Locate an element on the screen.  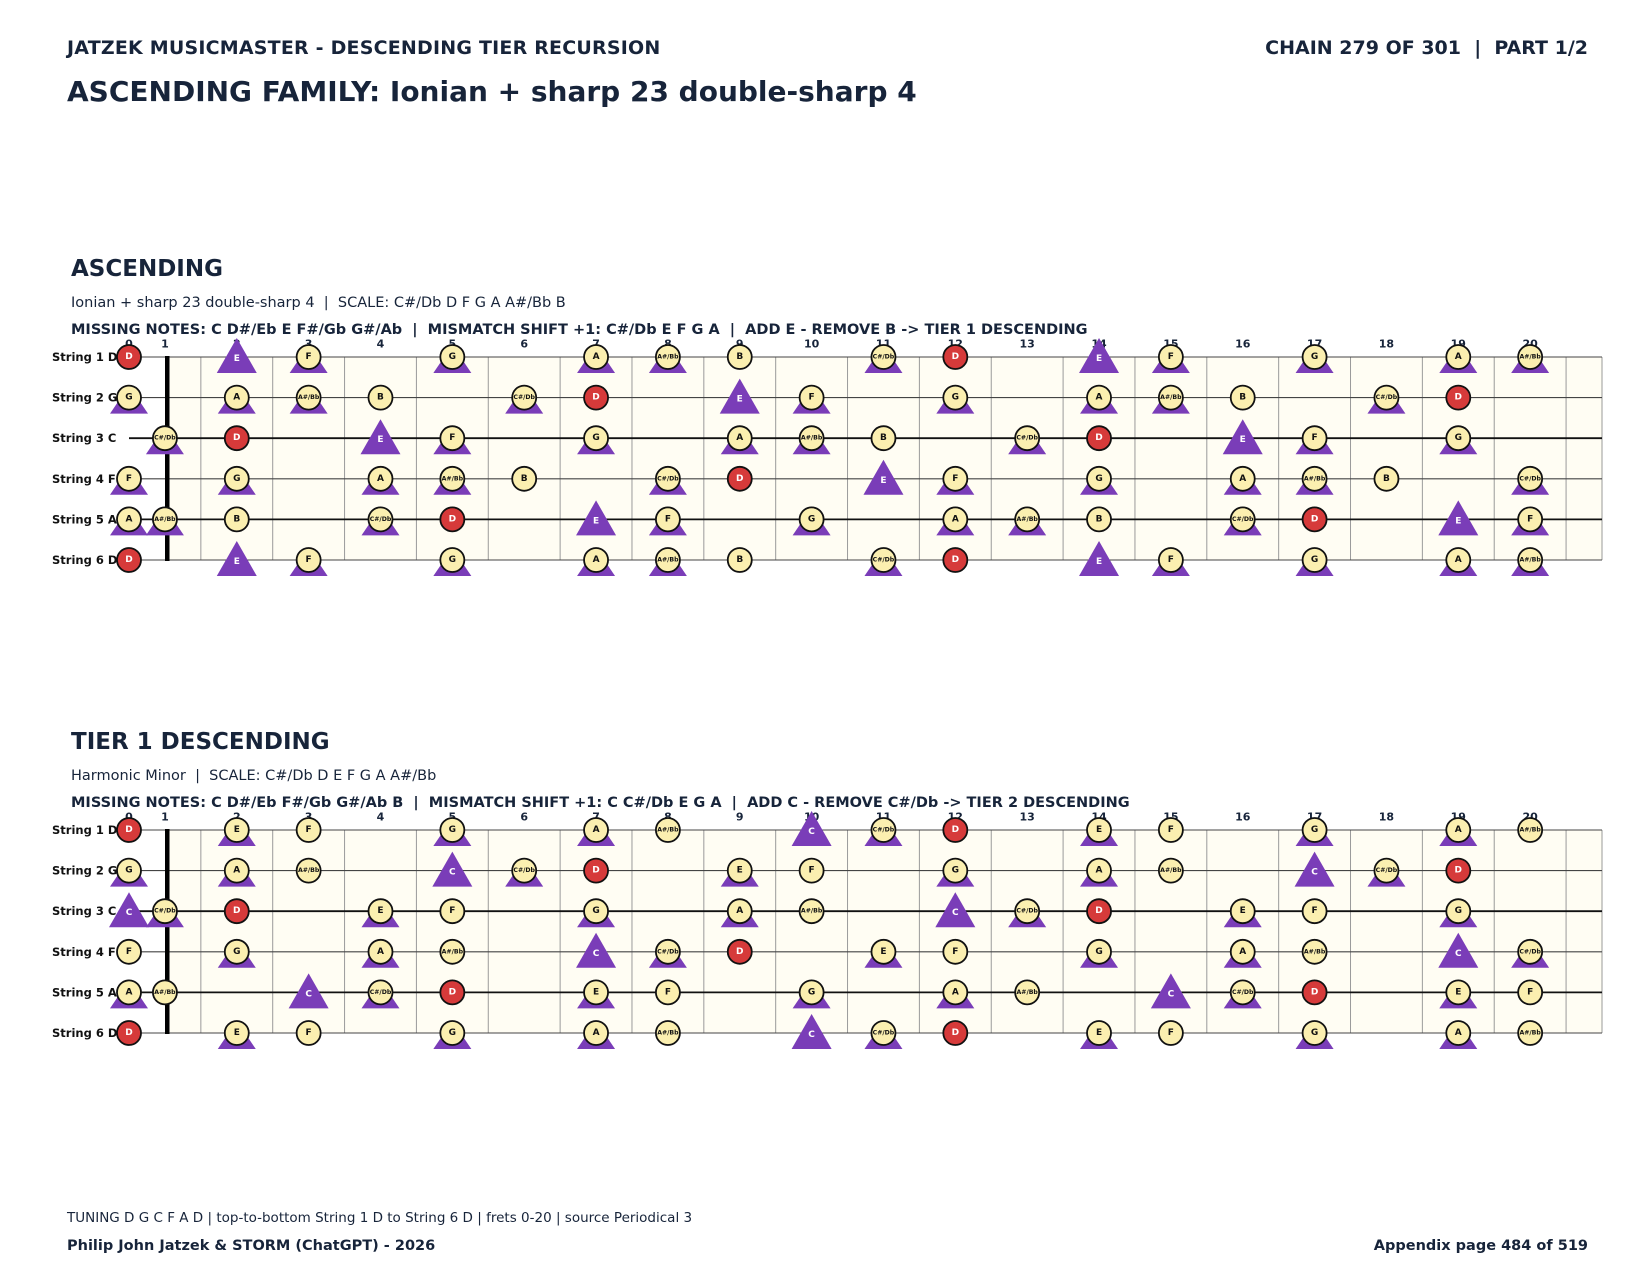
fret-number: 4 is located at coordinates (381, 344).